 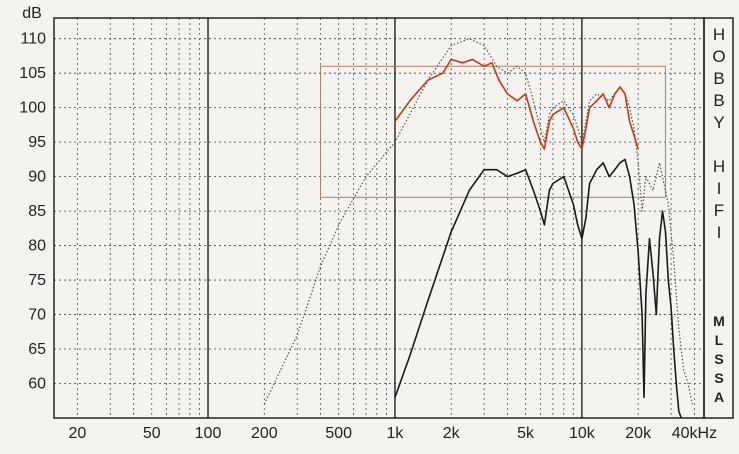 I want to click on y-tick-label: 75, so click(x=37, y=280).